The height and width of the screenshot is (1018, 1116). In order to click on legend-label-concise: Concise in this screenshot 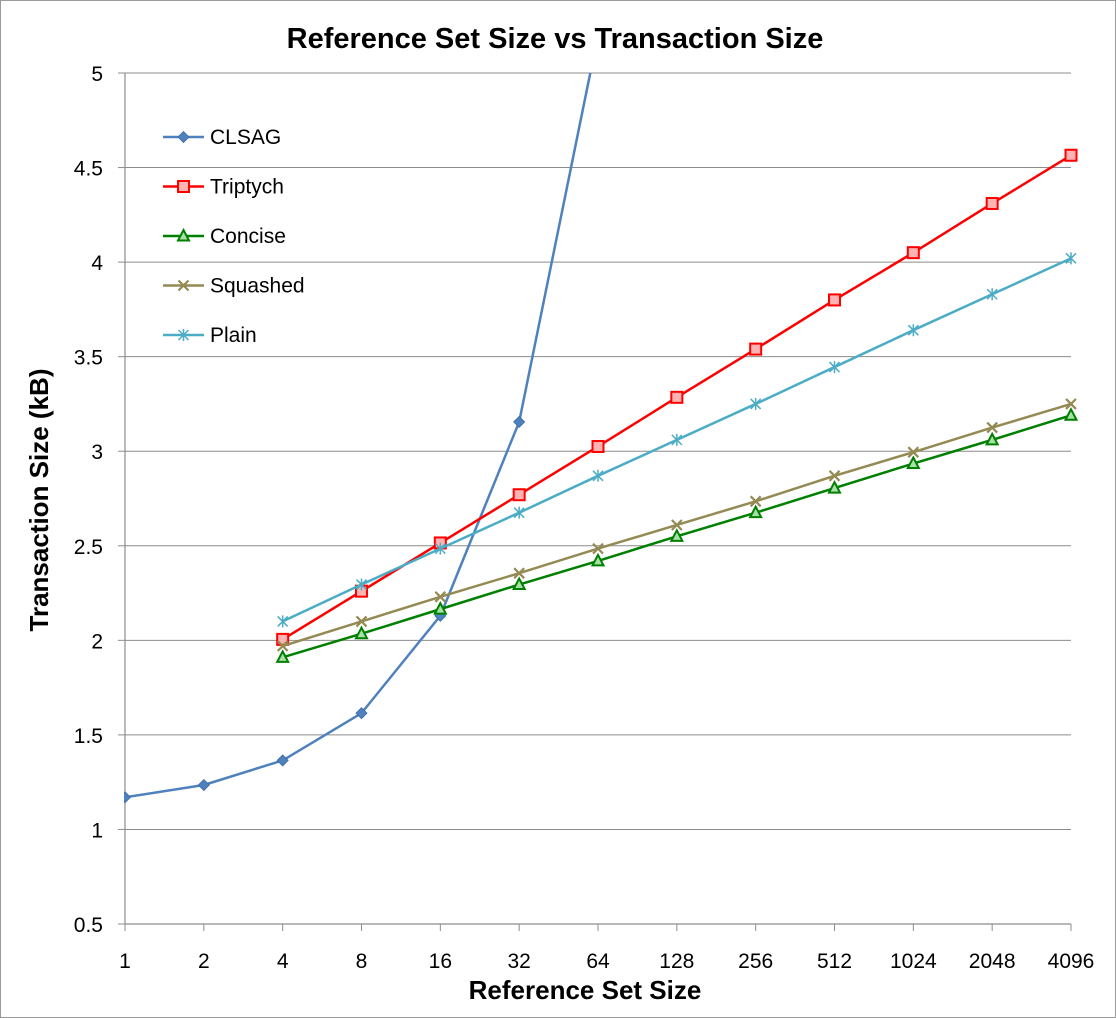, I will do `click(248, 236)`.